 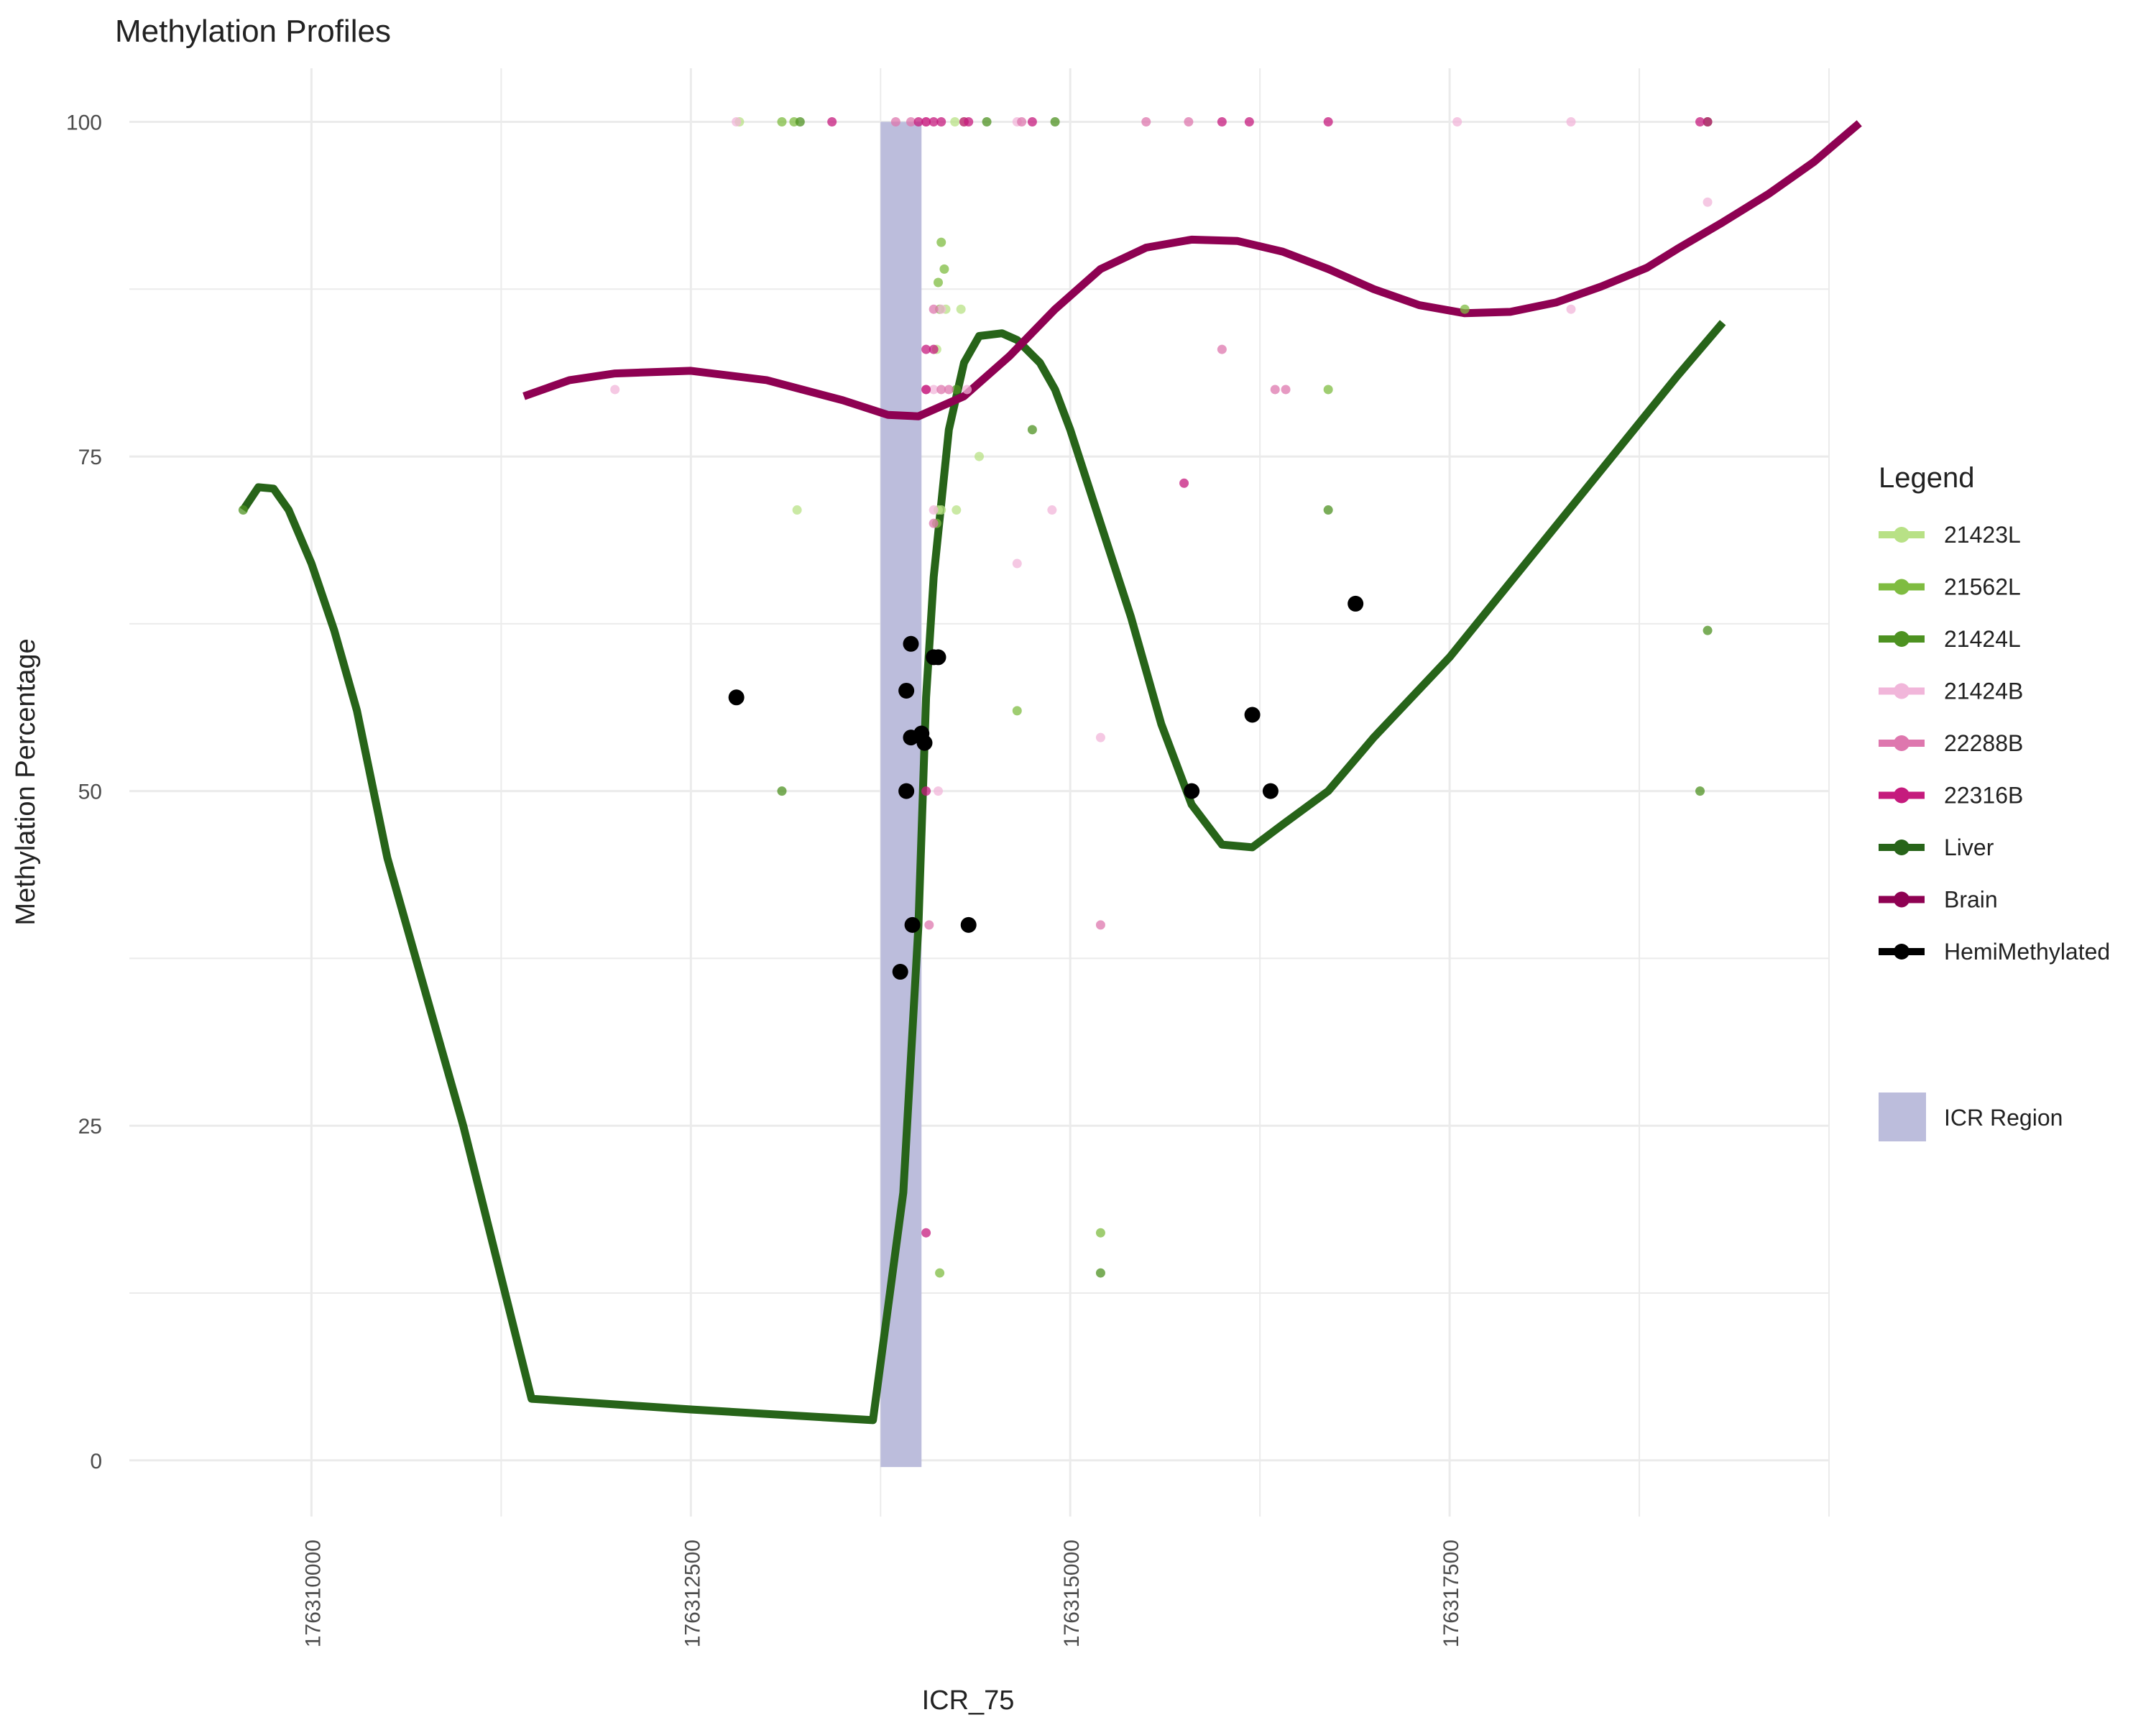 I want to click on x-tick-label: 176315000, so click(x=1072, y=1593).